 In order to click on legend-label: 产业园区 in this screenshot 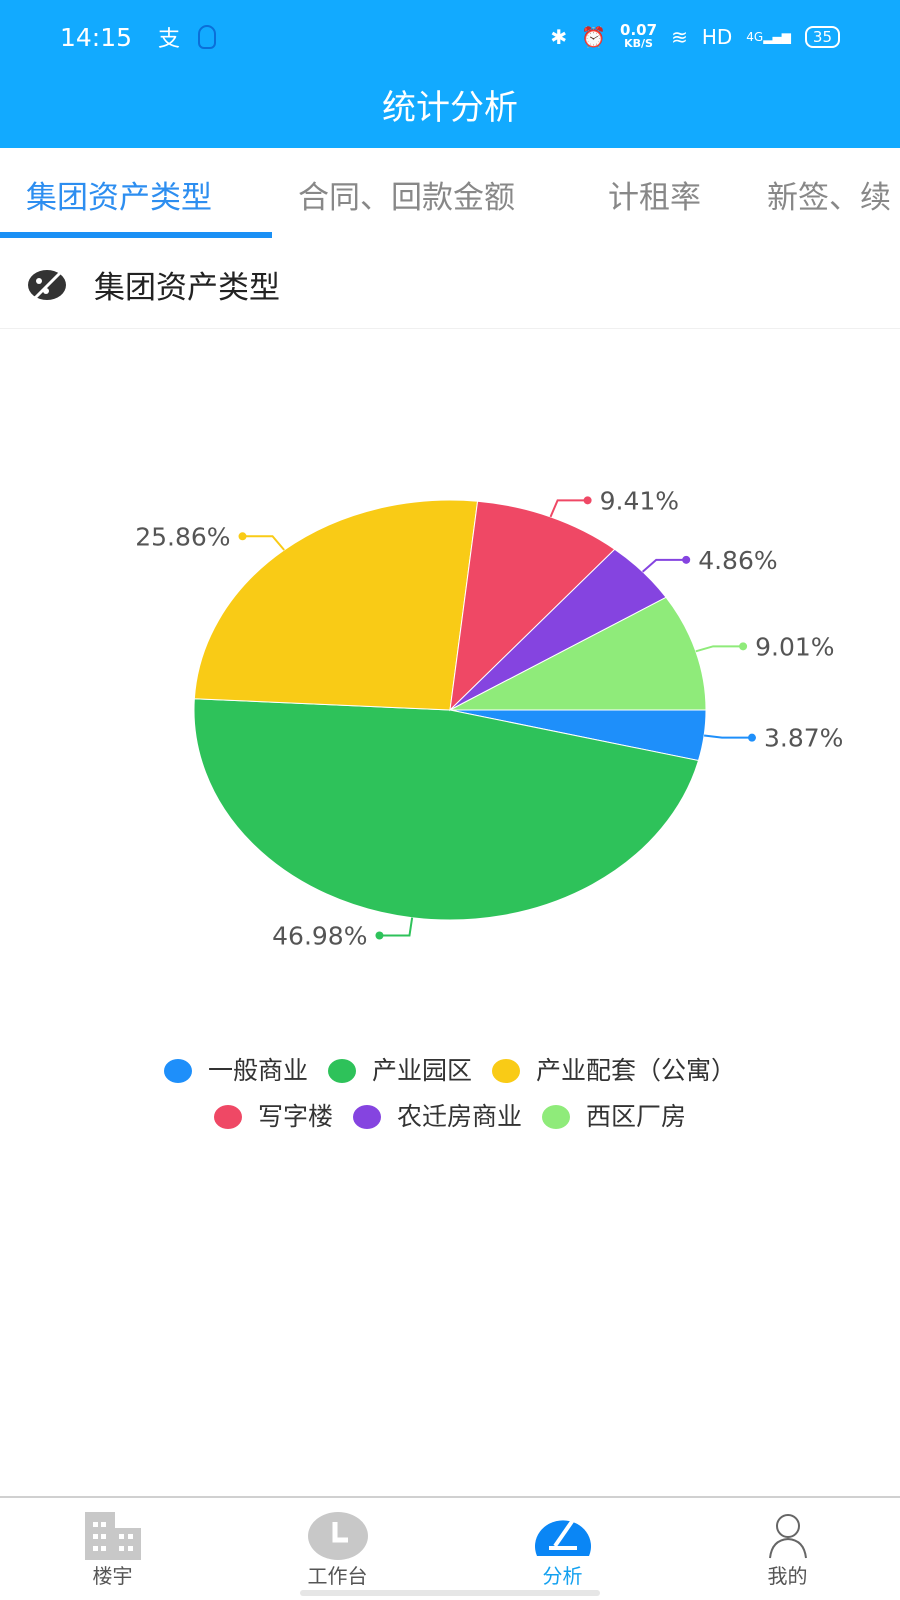, I will do `click(421, 1070)`.